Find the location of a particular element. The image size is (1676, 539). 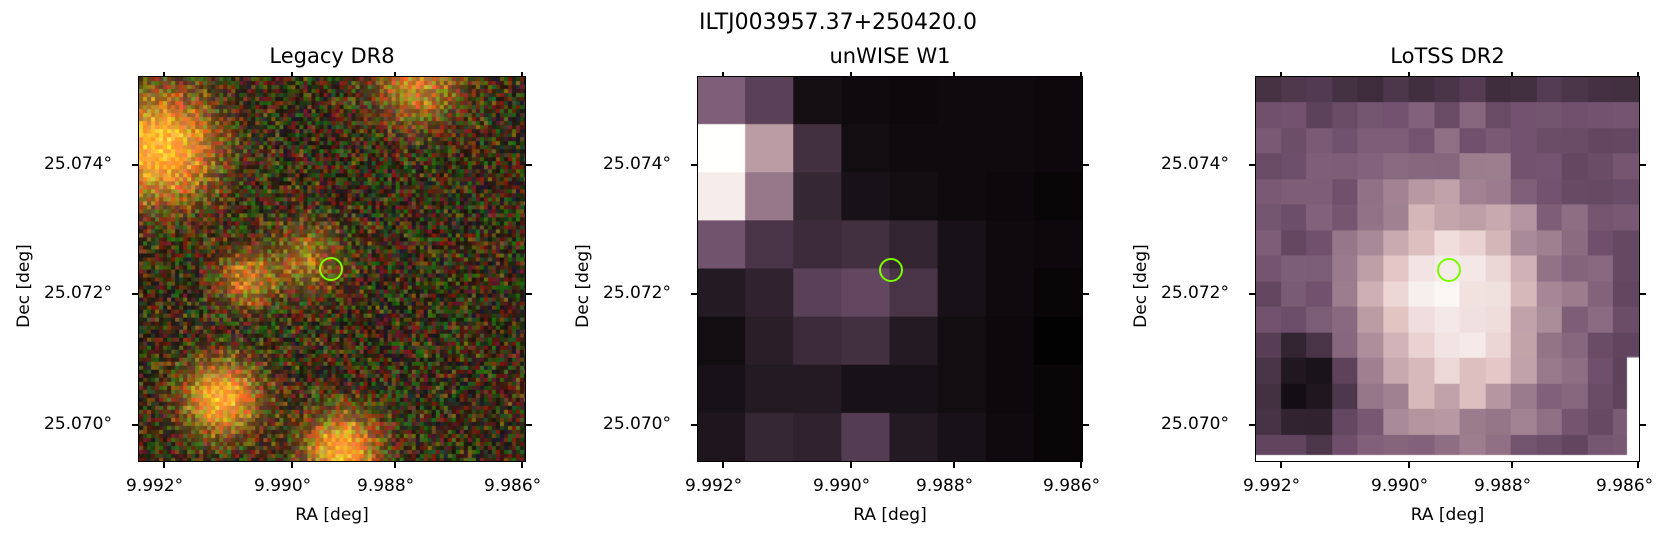

figure-title: ILTJ003957.37+250420.0 is located at coordinates (838, 22).